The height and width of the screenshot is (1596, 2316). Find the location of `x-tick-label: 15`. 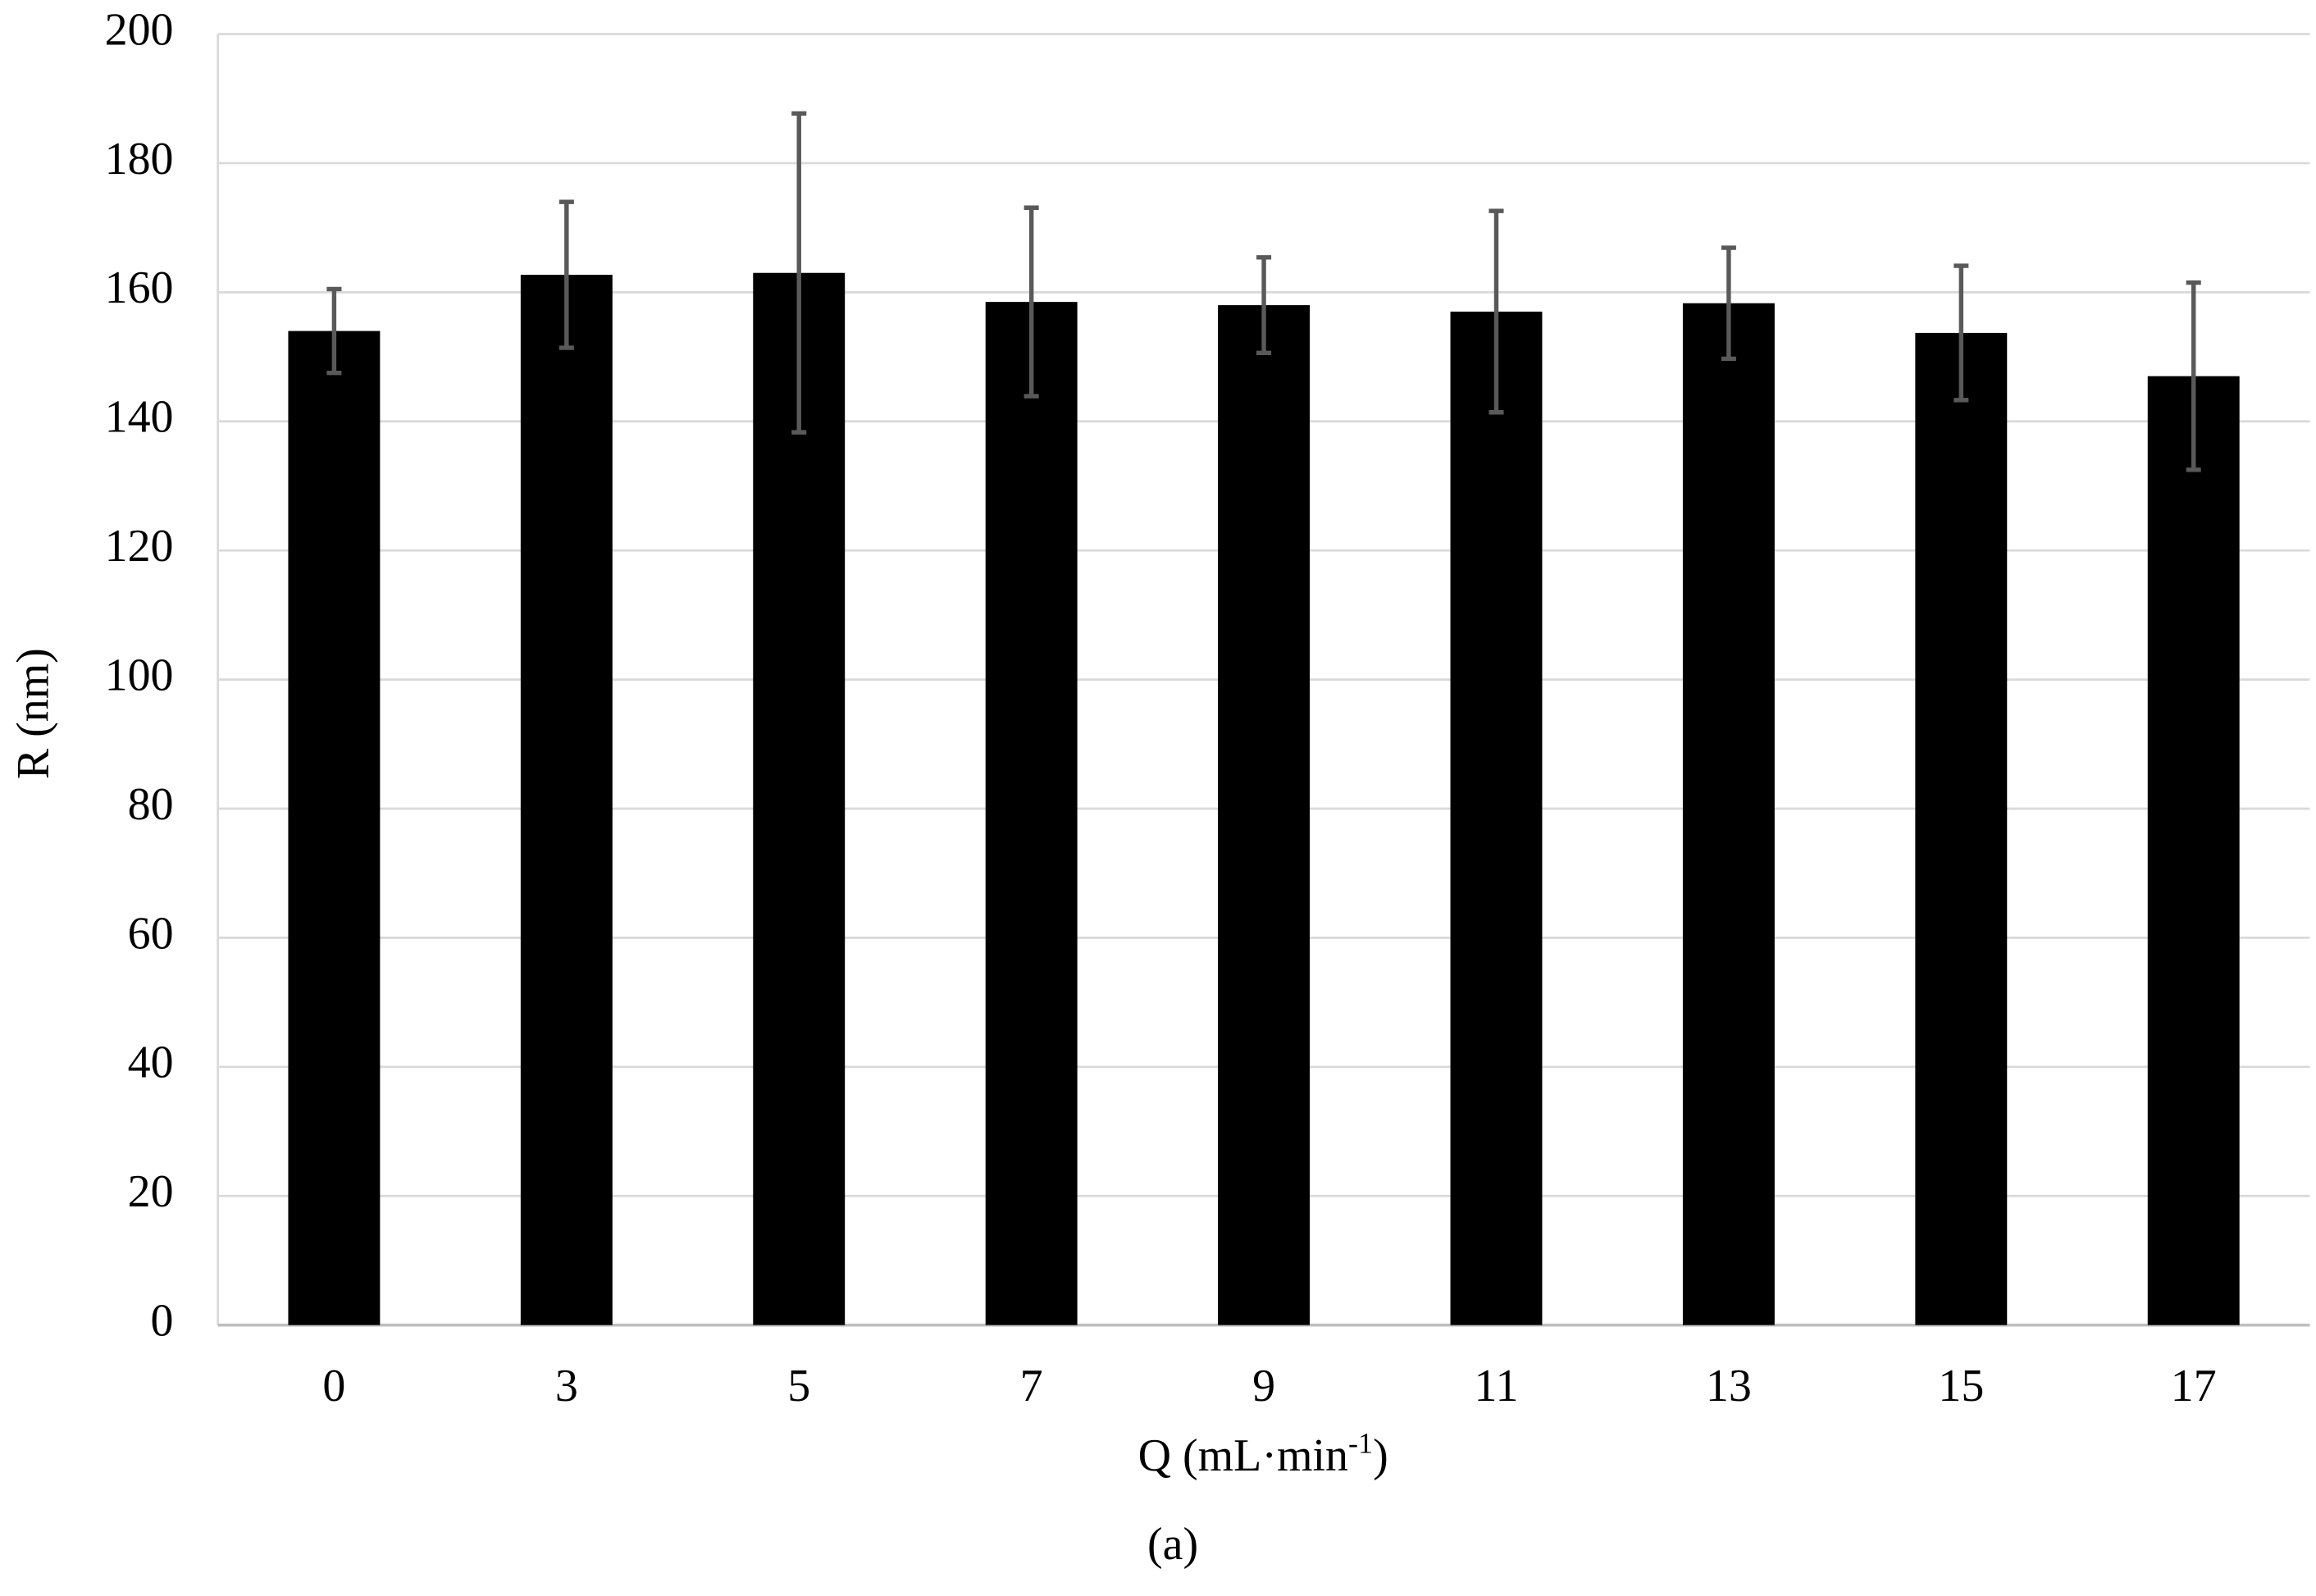

x-tick-label: 15 is located at coordinates (1961, 1386).